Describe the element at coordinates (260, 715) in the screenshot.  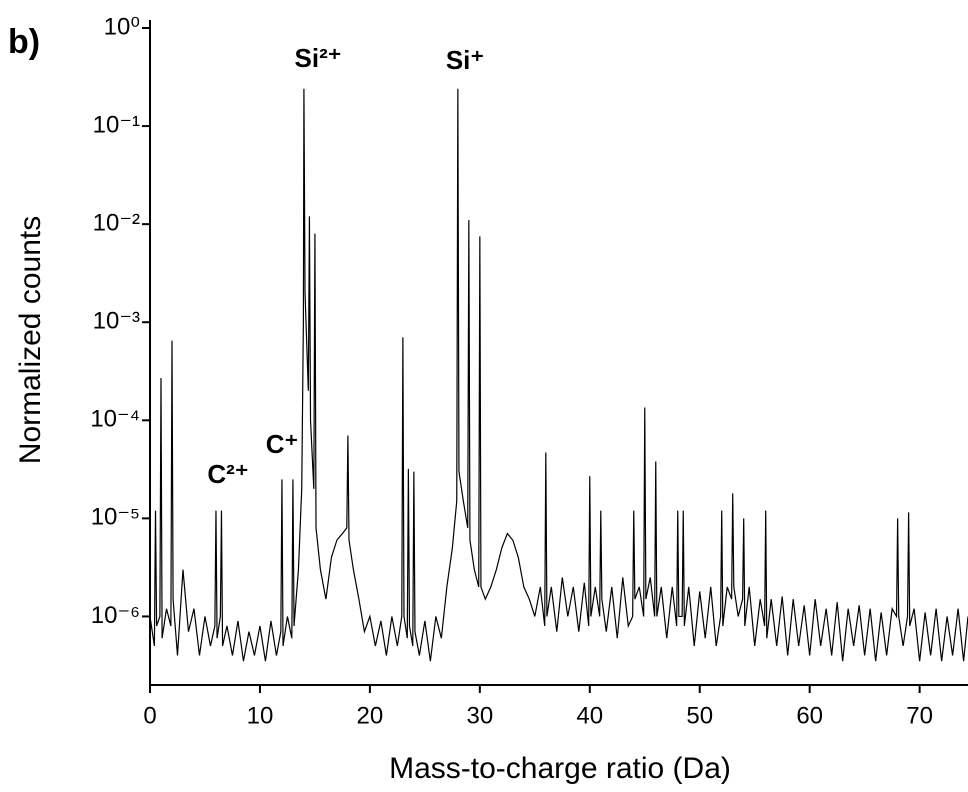
I see `x-tick-label: 10` at that location.